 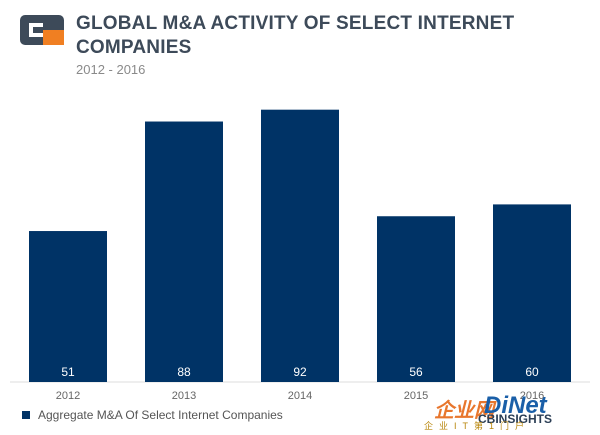 I want to click on watermark-main: DiNet, so click(x=515, y=405).